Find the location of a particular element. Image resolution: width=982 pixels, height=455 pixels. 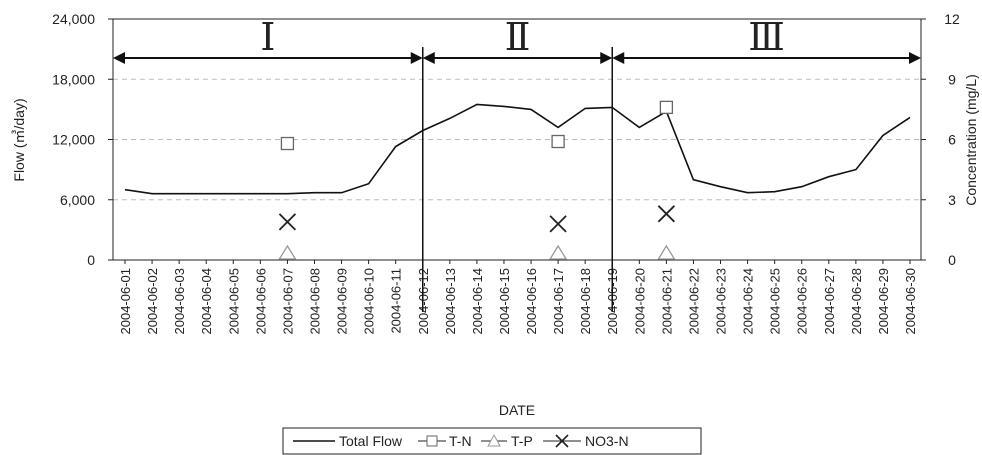

x-tick-label: 2004-06-30 is located at coordinates (910, 301).